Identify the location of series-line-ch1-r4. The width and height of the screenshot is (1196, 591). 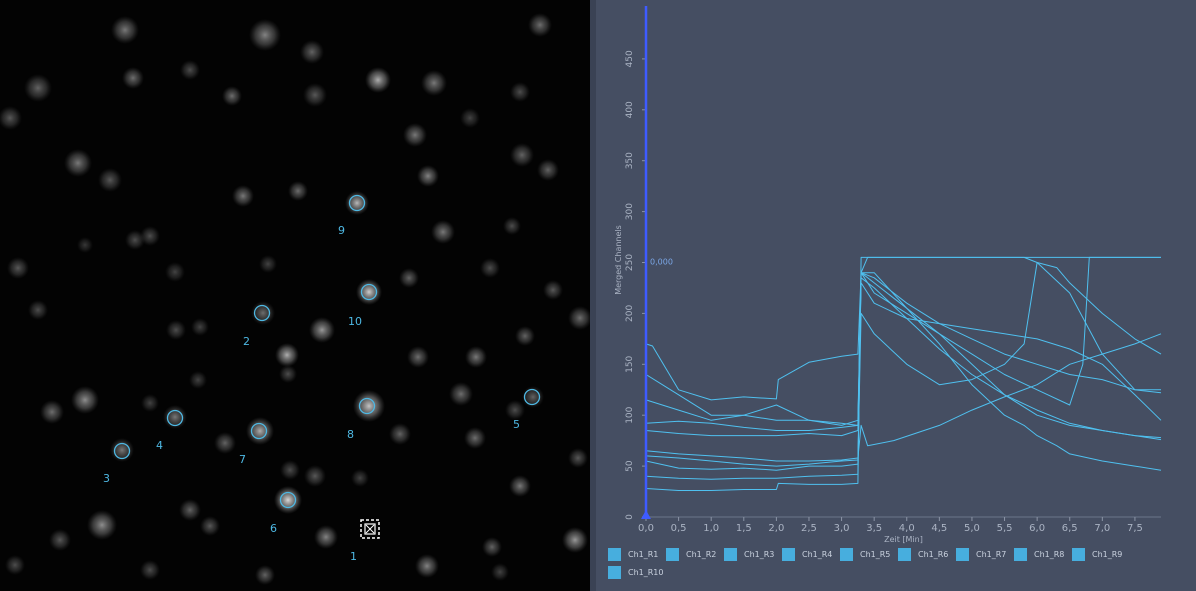
(903, 336).